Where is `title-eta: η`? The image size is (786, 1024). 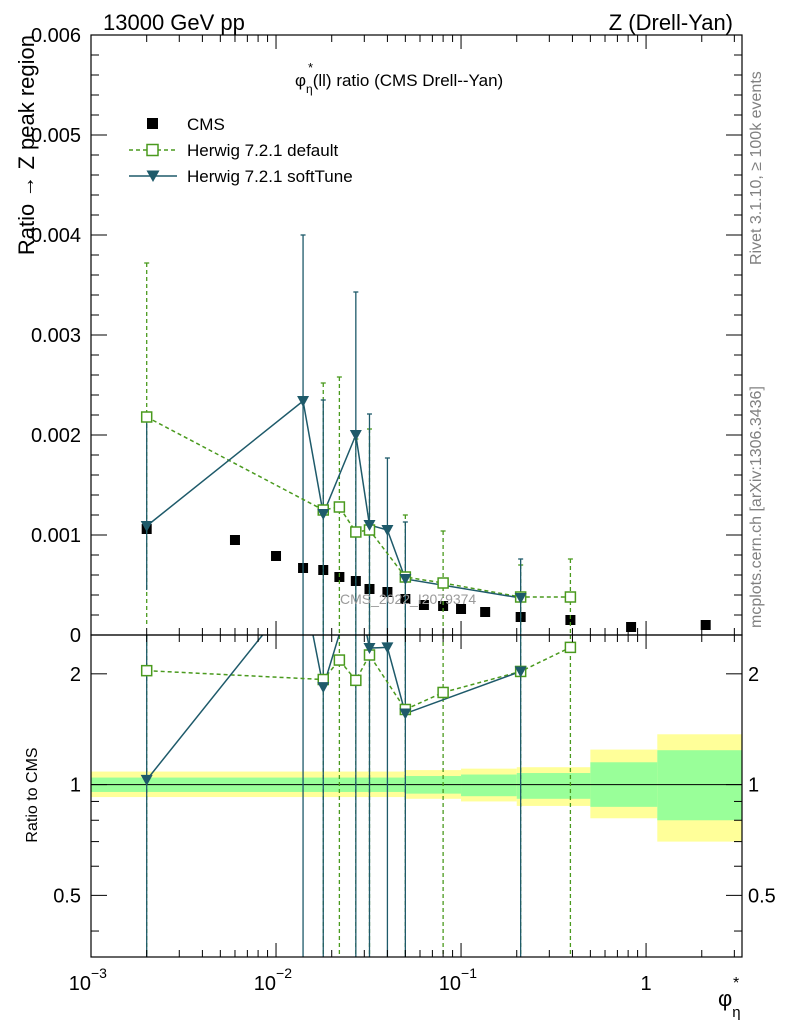
title-eta: η is located at coordinates (309, 89).